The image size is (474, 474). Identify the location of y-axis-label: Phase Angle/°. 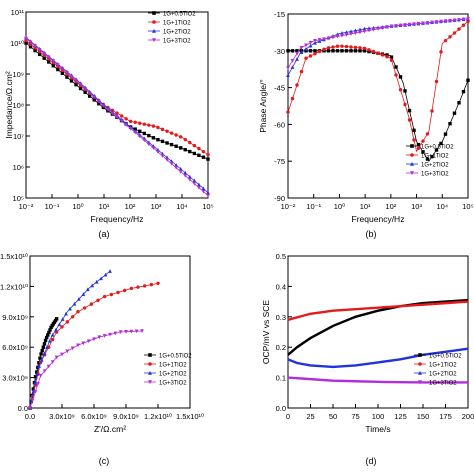
(263, 106).